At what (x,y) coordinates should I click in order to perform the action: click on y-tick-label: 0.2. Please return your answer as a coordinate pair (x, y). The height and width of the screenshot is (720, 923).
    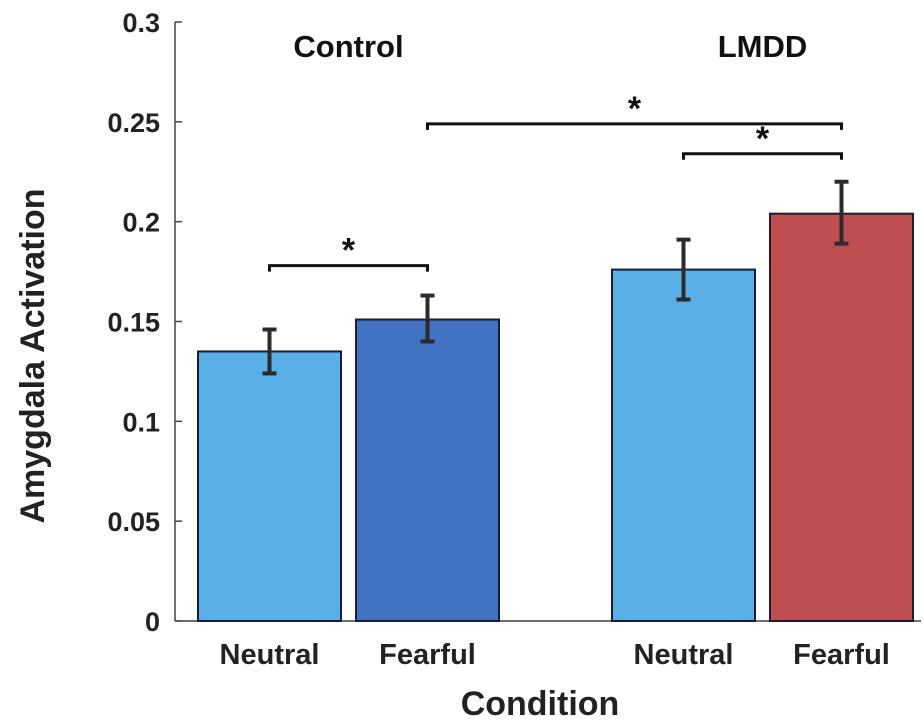
    Looking at the image, I should click on (141, 223).